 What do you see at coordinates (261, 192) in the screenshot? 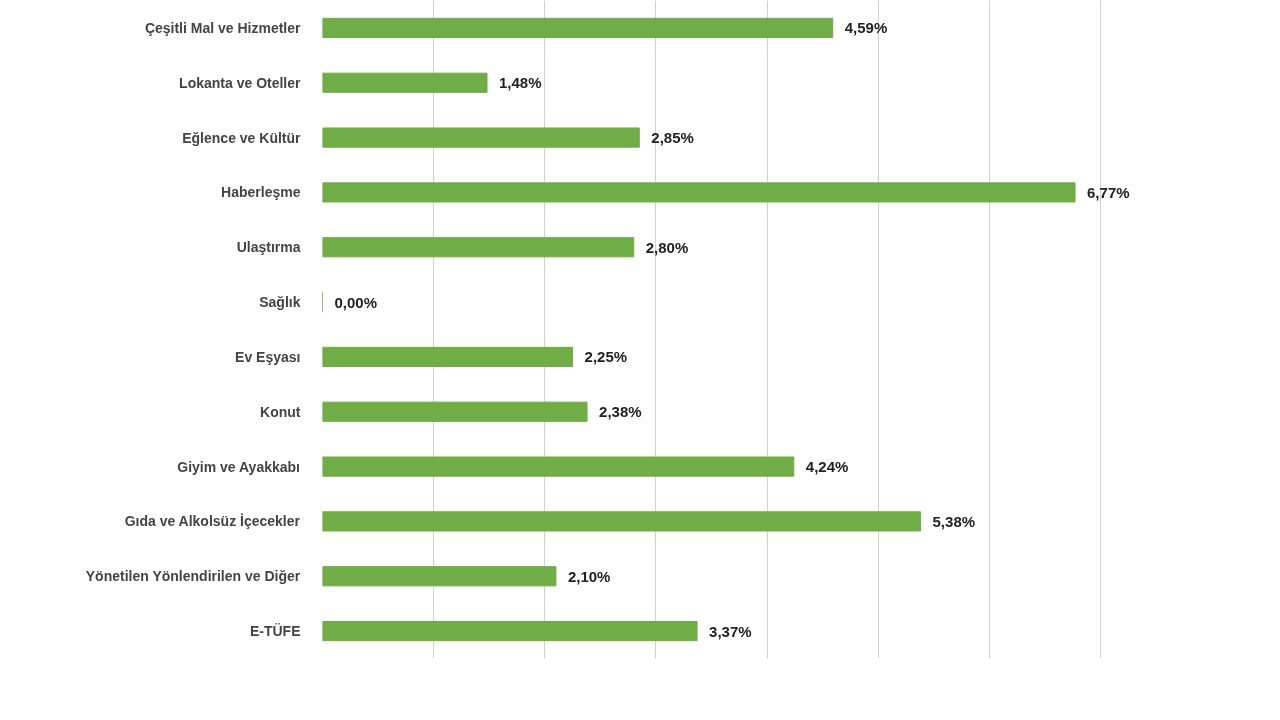
I see `y-tick-label: Haberleşme` at bounding box center [261, 192].